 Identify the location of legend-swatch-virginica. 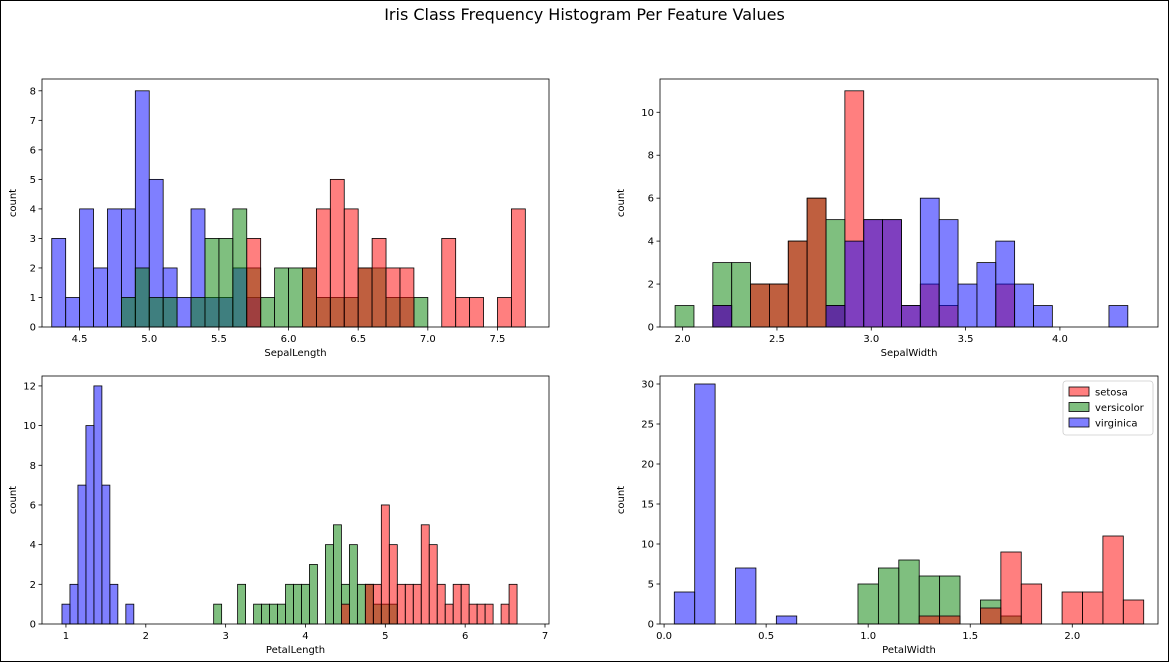
(1079, 422).